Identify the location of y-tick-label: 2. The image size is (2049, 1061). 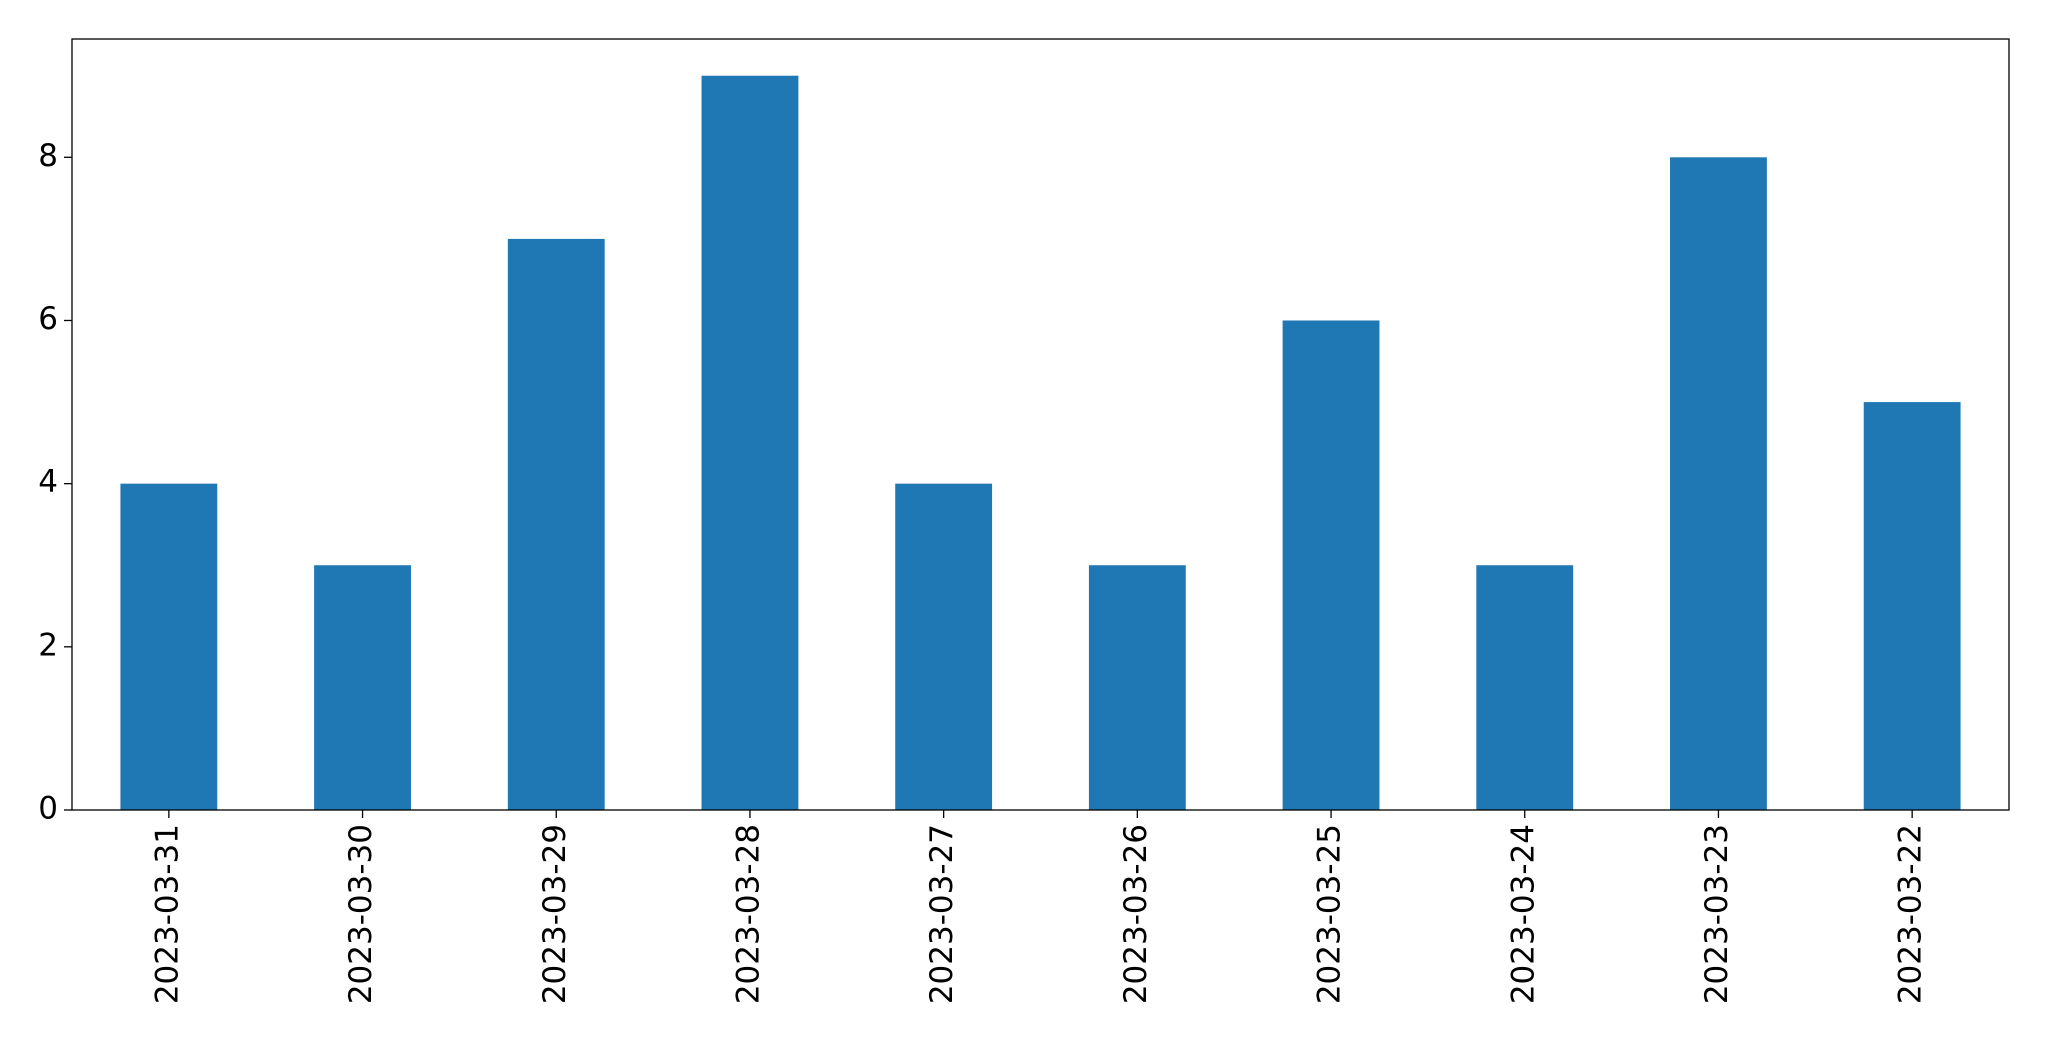
(48, 645).